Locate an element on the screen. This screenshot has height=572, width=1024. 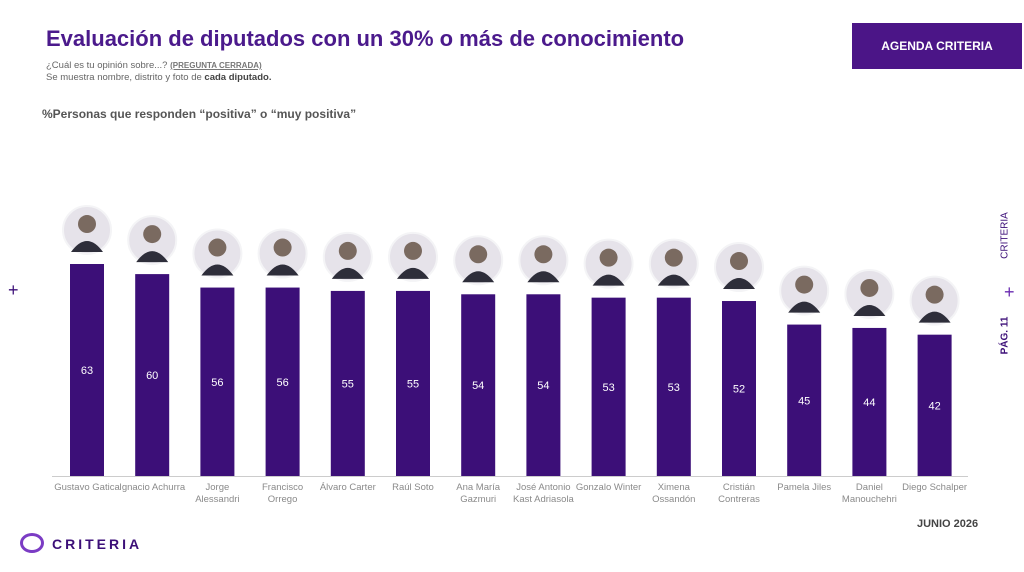
x-tick-label: Ana María Gazmuri is located at coordinates (478, 493).